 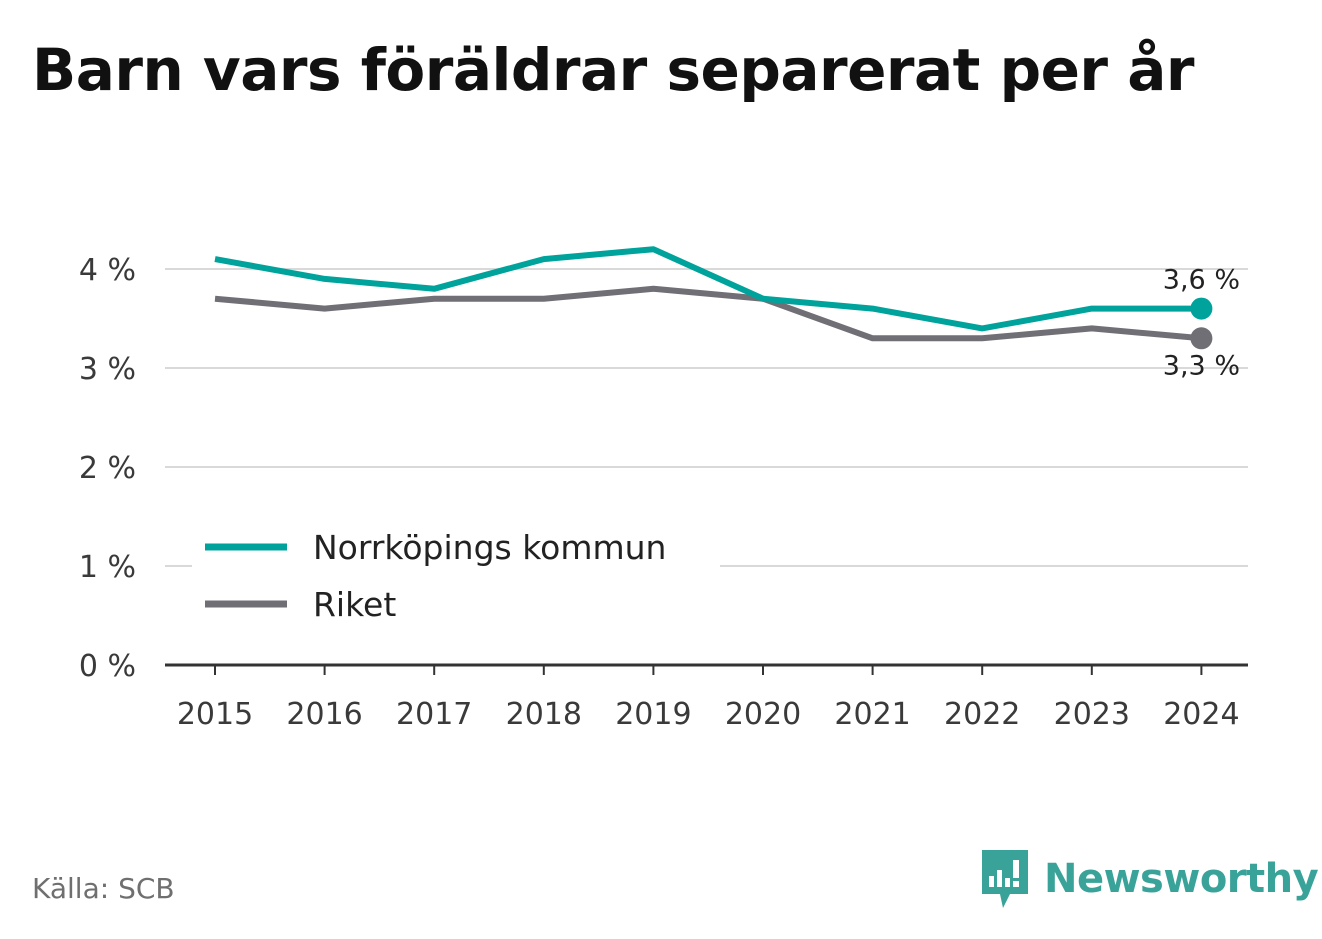 I want to click on y-tick-label: 3 %, so click(x=107, y=369).